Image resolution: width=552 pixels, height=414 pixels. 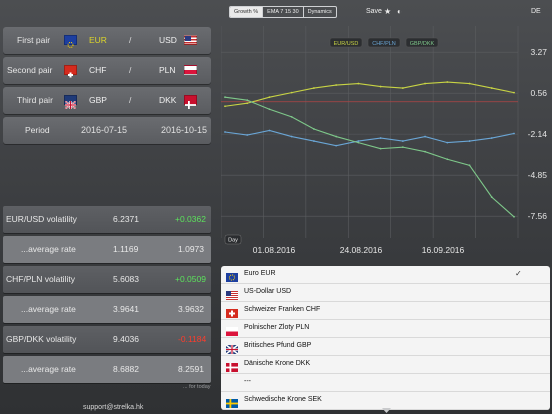 I want to click on language-button: DE, so click(x=536, y=11).